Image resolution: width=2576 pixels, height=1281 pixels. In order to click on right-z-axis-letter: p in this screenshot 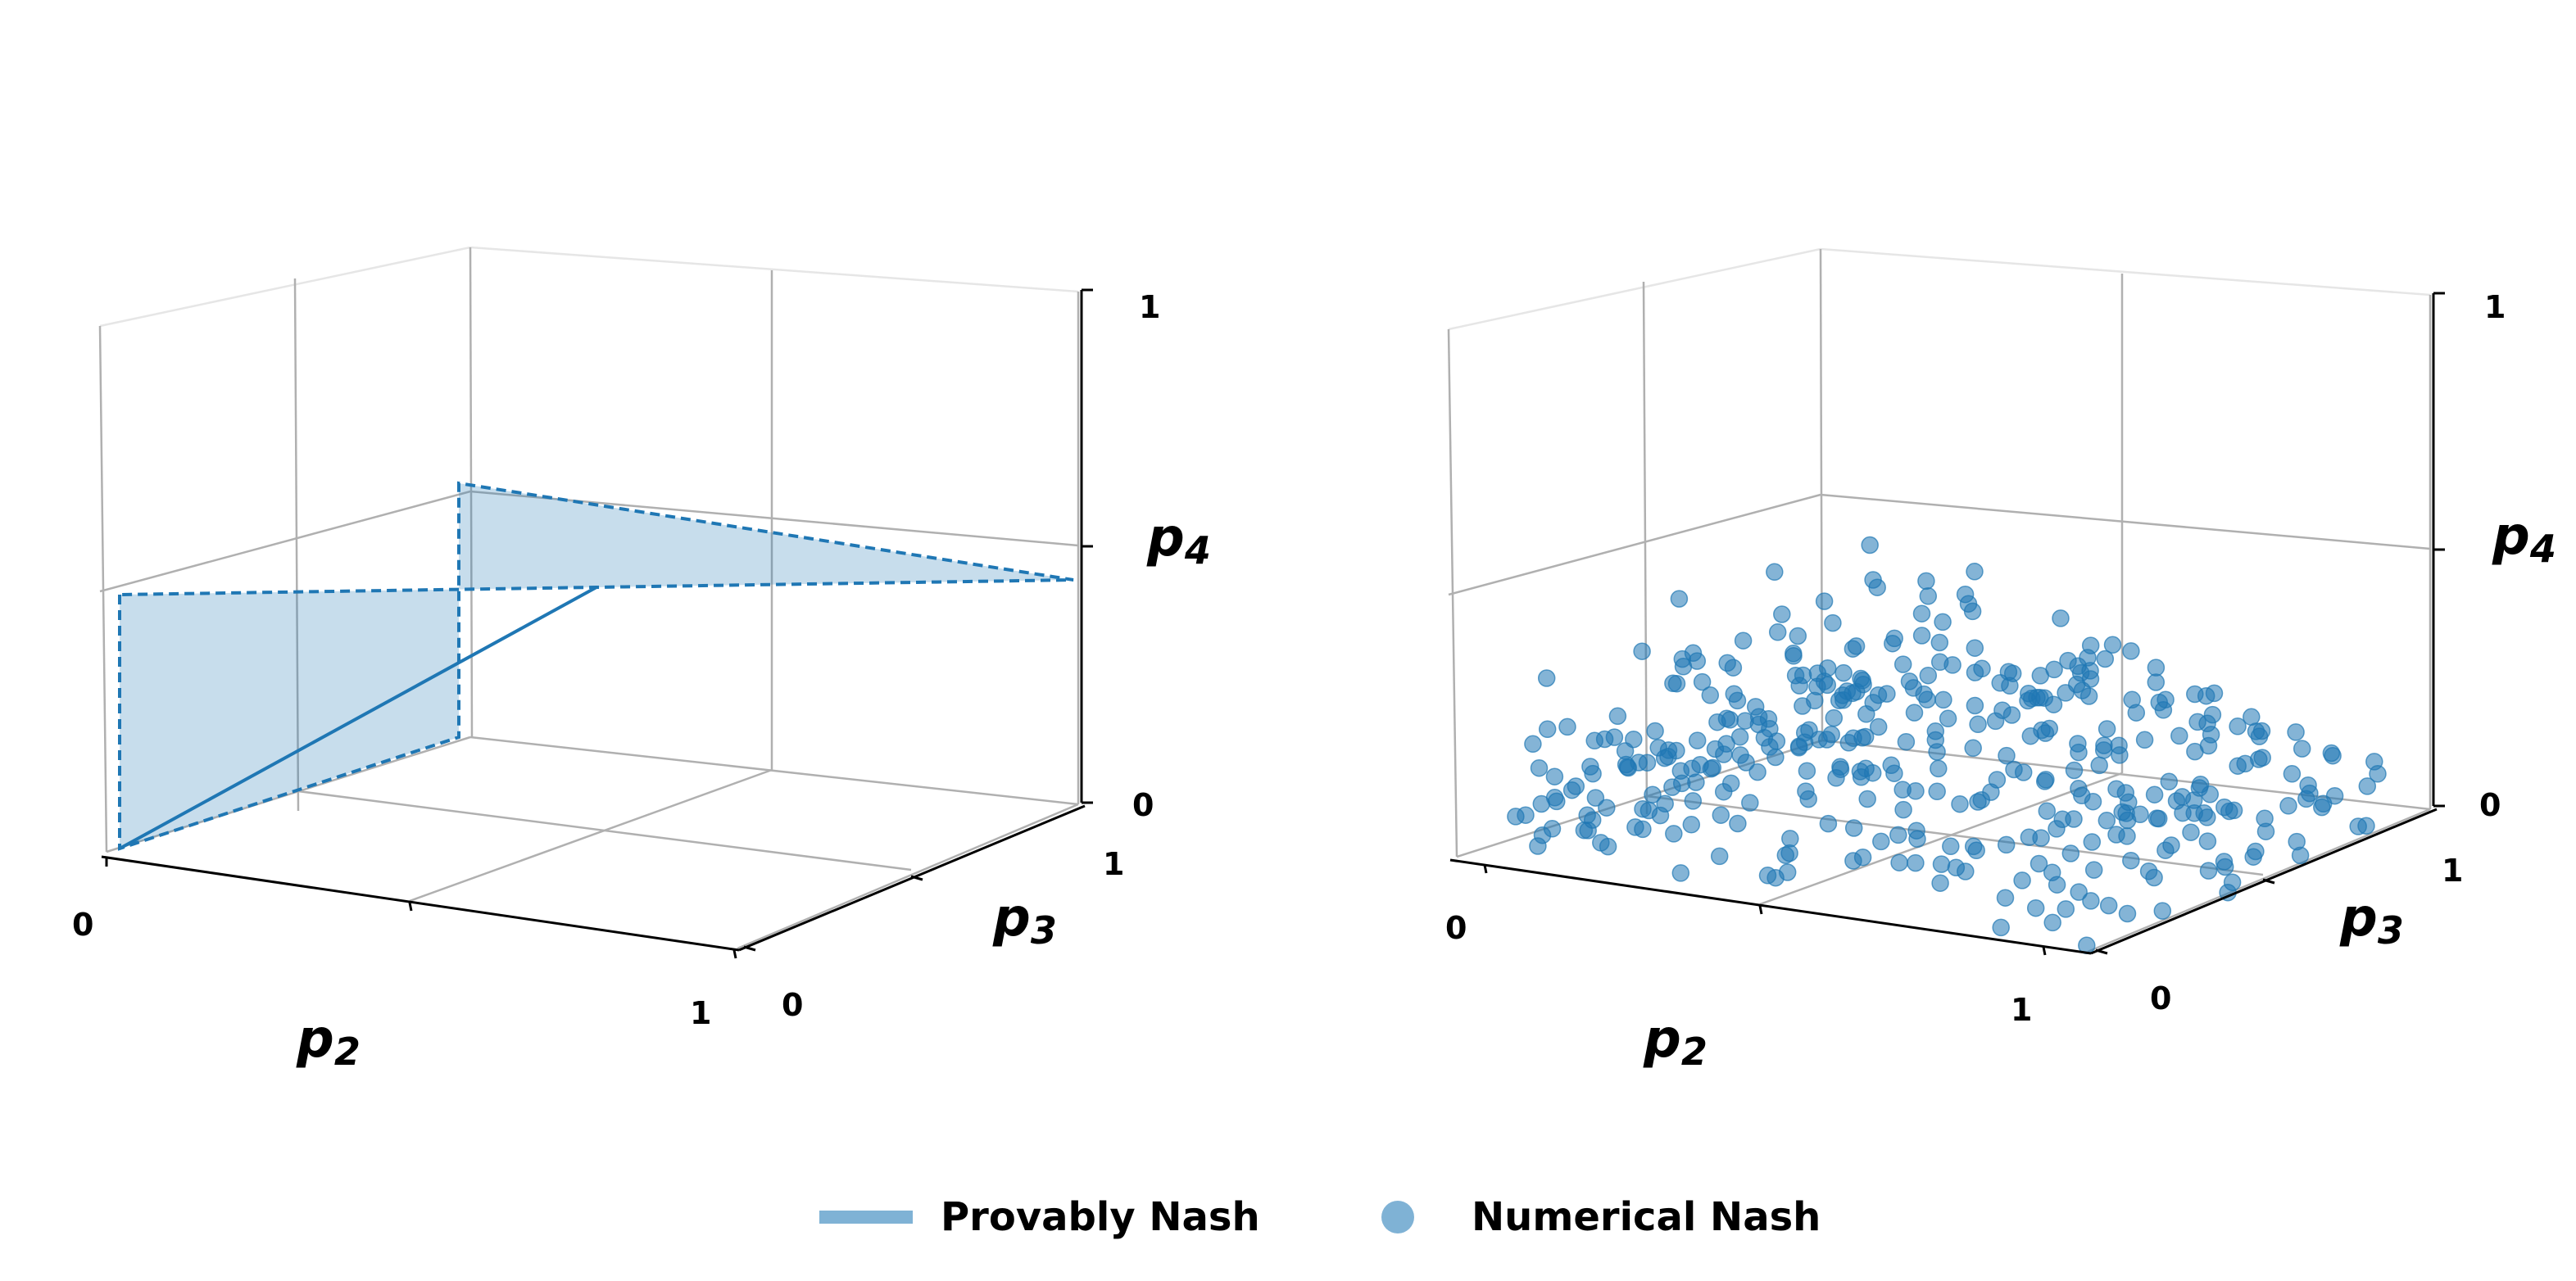, I will do `click(2511, 536)`.